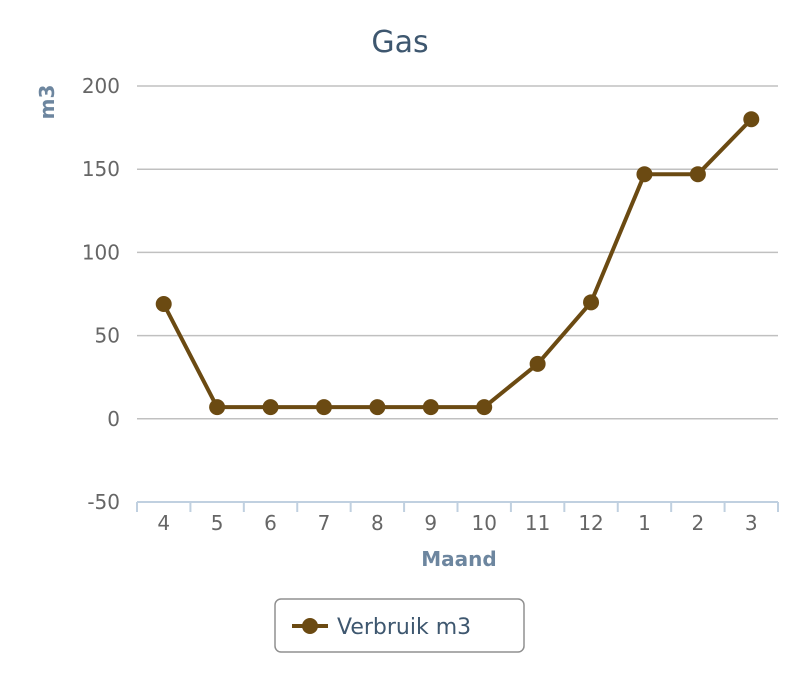 This screenshot has height=684, width=800. I want to click on x-tick-label: 6, so click(270, 523).